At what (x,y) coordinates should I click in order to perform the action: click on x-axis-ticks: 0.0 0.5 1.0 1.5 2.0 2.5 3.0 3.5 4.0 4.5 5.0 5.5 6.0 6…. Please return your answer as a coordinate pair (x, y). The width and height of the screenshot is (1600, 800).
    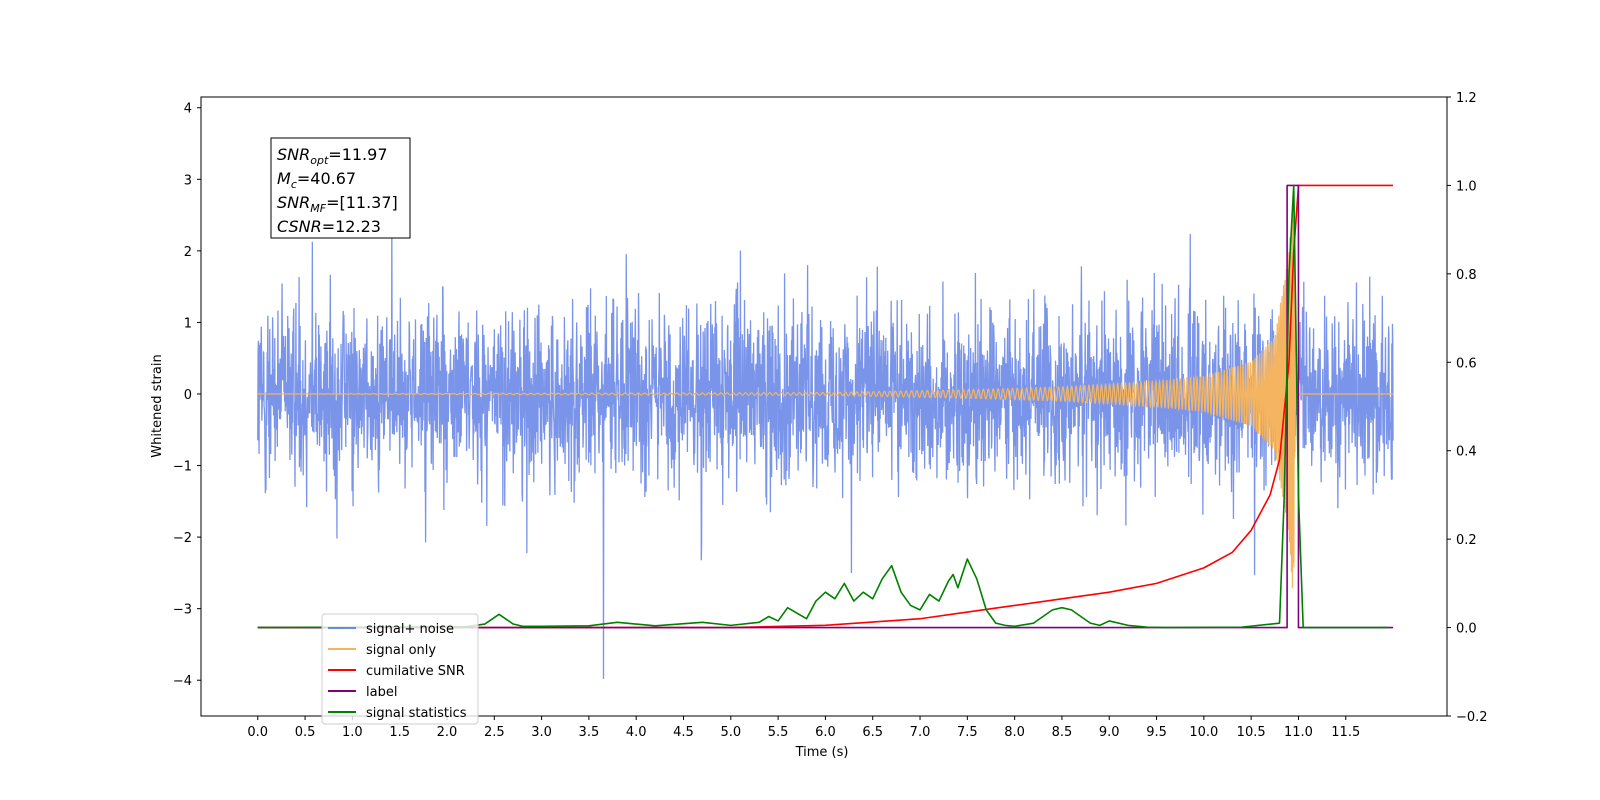
    Looking at the image, I should click on (803, 728).